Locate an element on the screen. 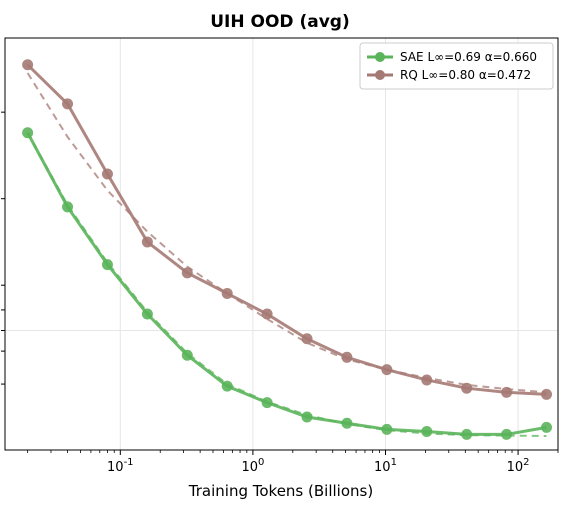  y-ticks is located at coordinates (3, 248).